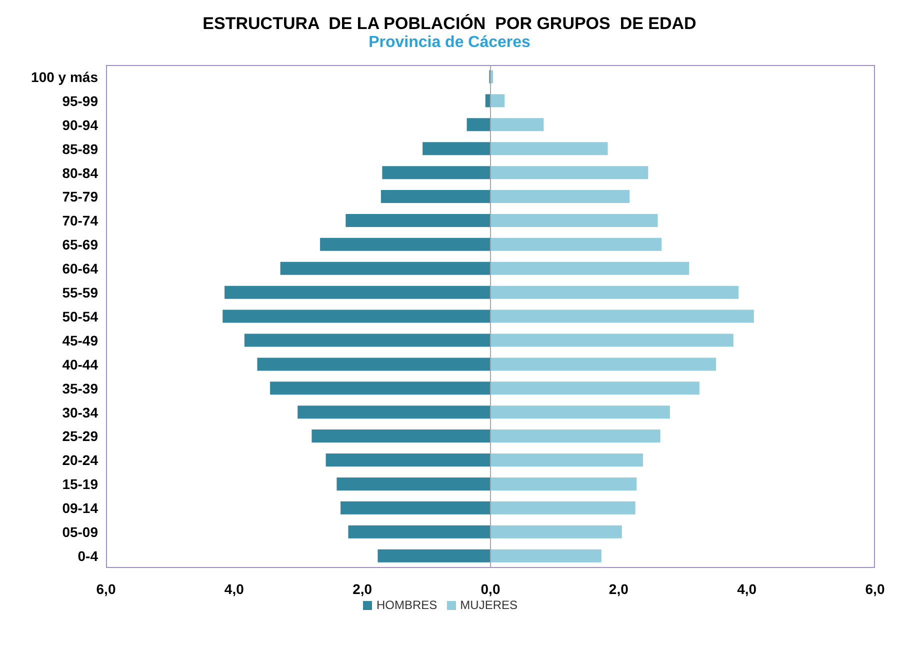 Image resolution: width=899 pixels, height=646 pixels. Describe the element at coordinates (80, 100) in the screenshot. I see `y-tick-label: 95-99` at that location.